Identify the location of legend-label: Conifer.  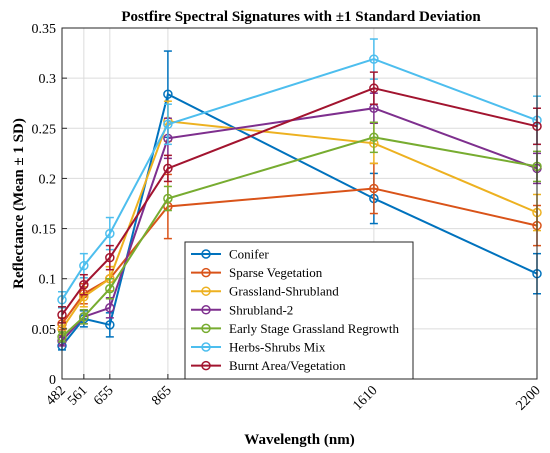
(249, 254).